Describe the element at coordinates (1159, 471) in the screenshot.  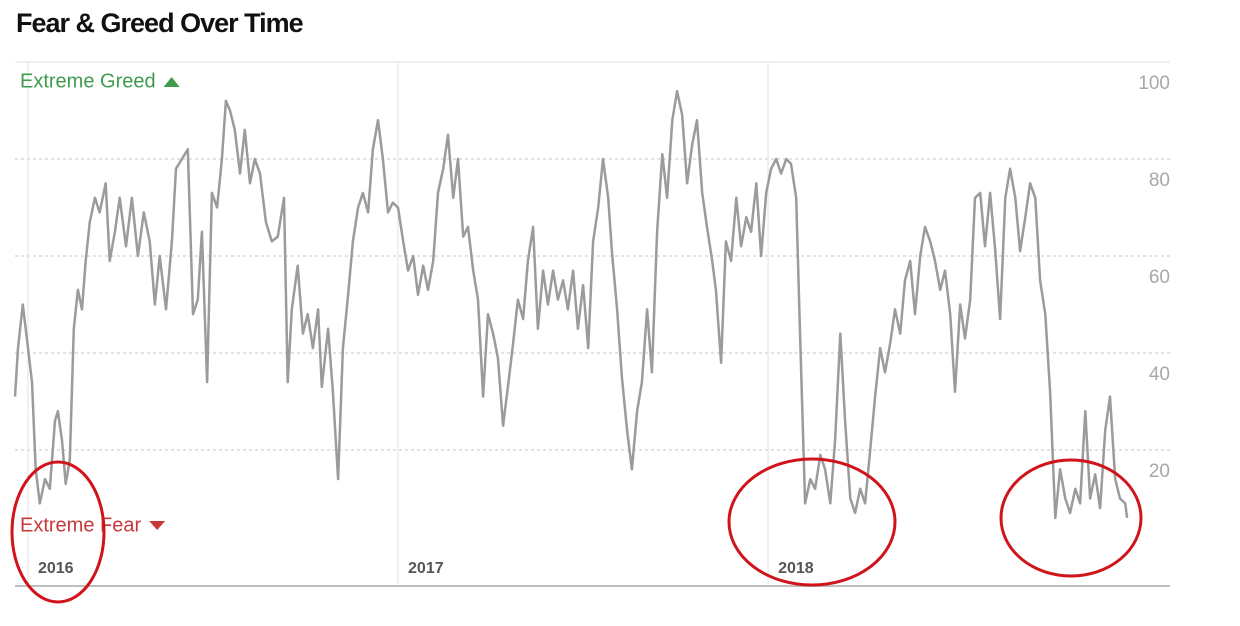
I see `y-tick-label: 20` at that location.